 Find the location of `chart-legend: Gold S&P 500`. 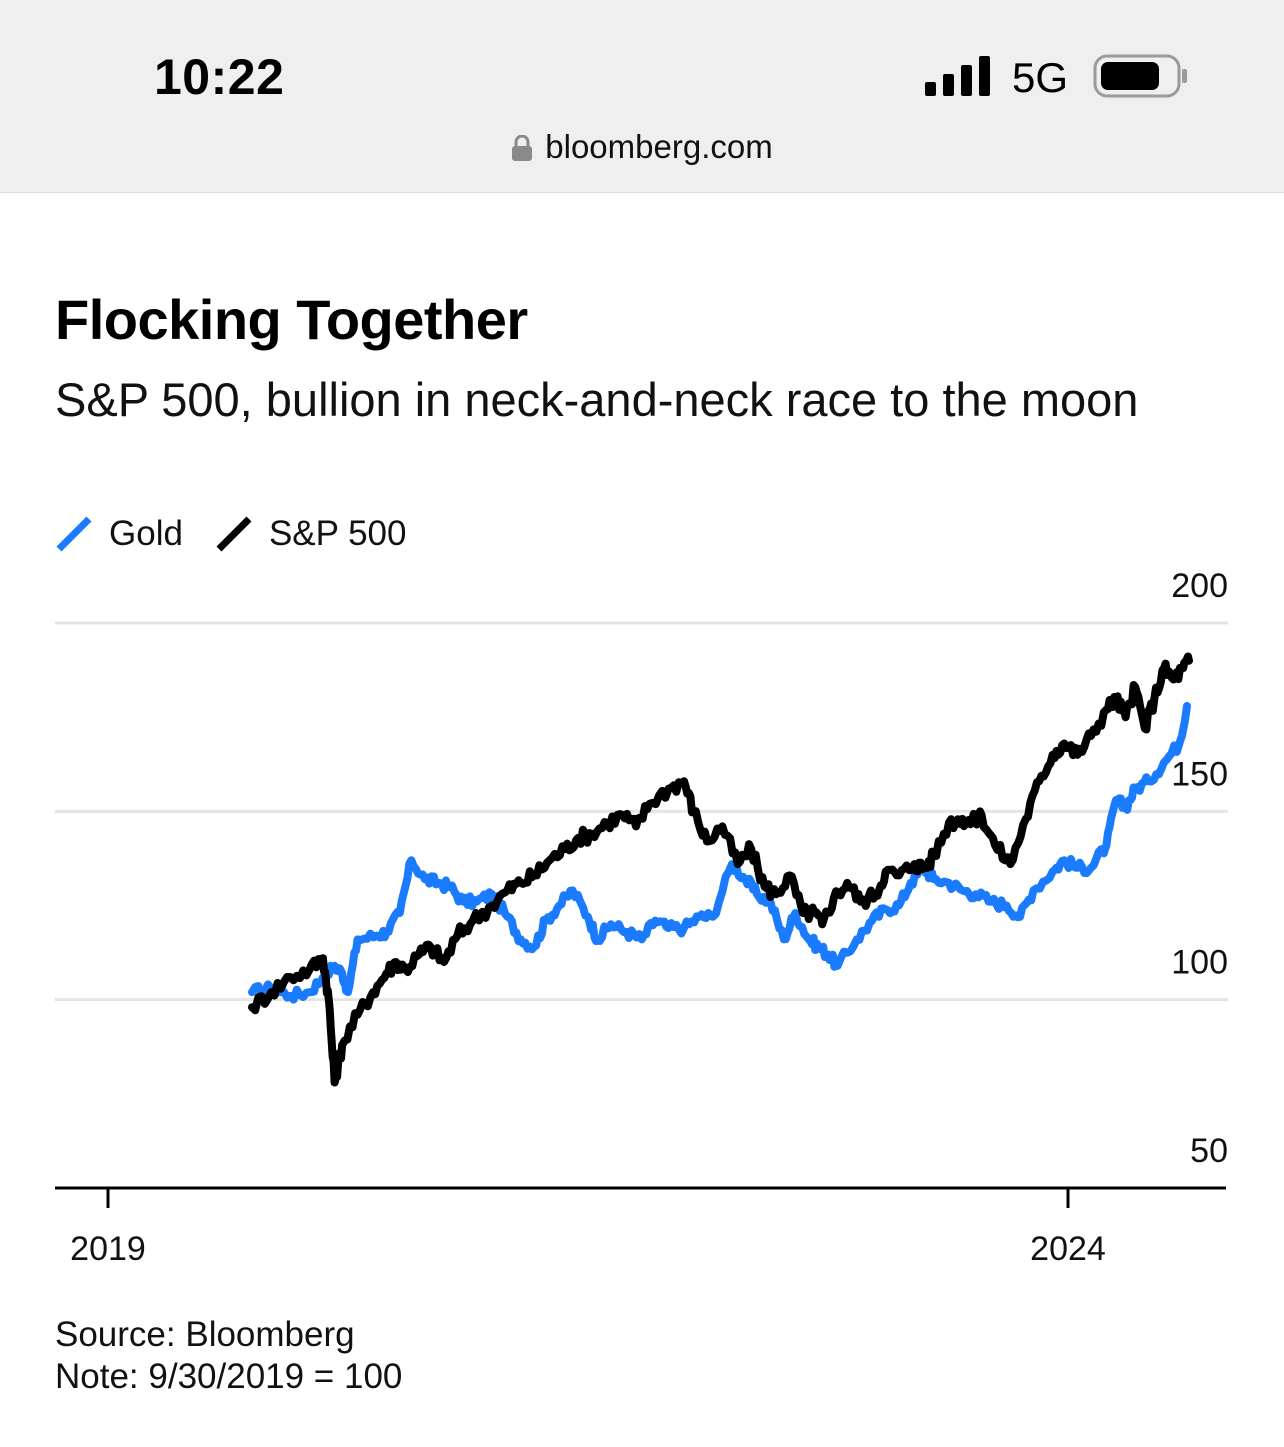

chart-legend: Gold S&P 500 is located at coordinates (246, 534).